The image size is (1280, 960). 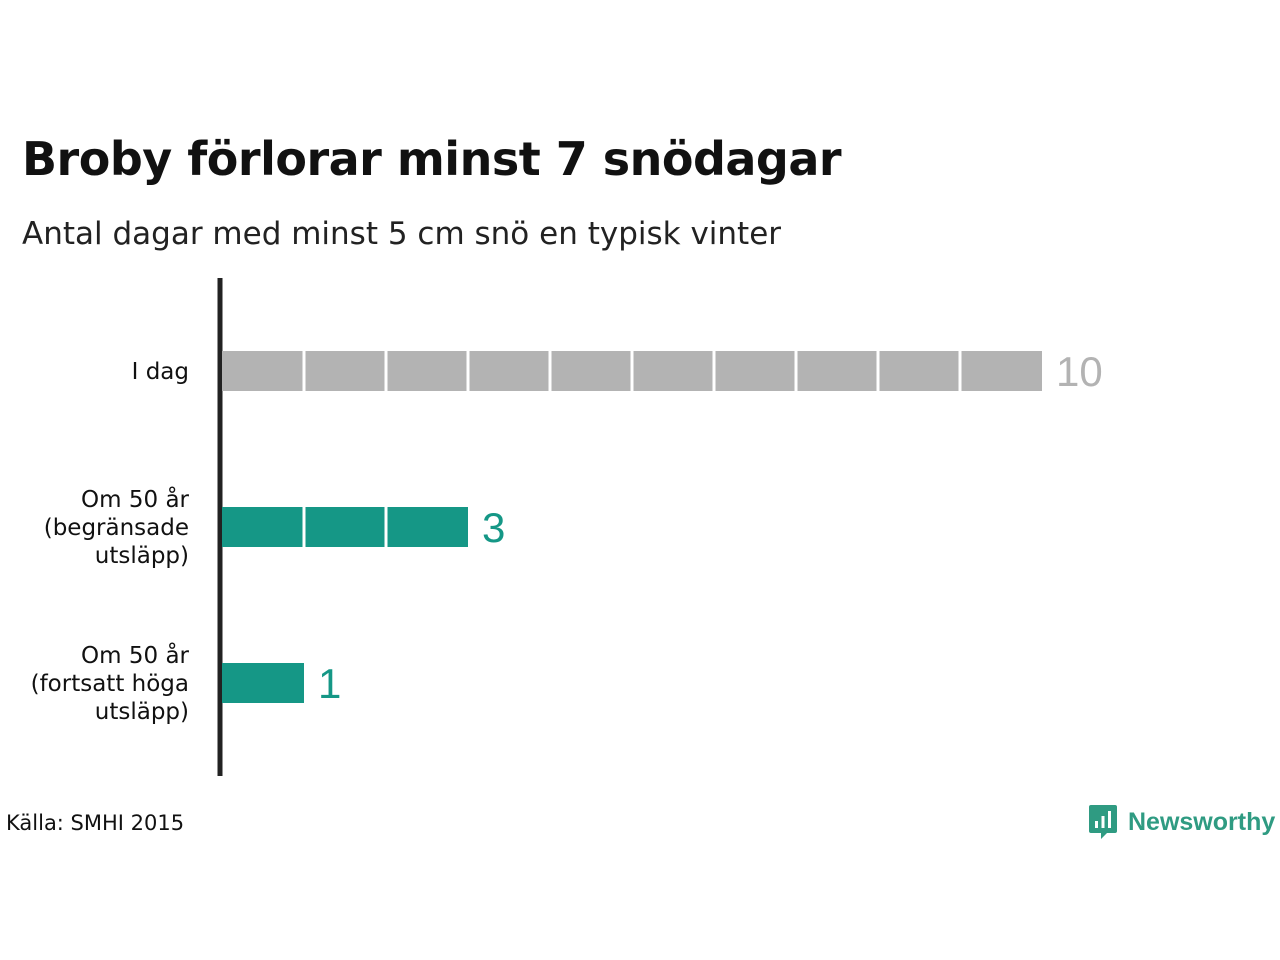 I want to click on category-label-2-line-2: utsläpp), so click(x=142, y=712).